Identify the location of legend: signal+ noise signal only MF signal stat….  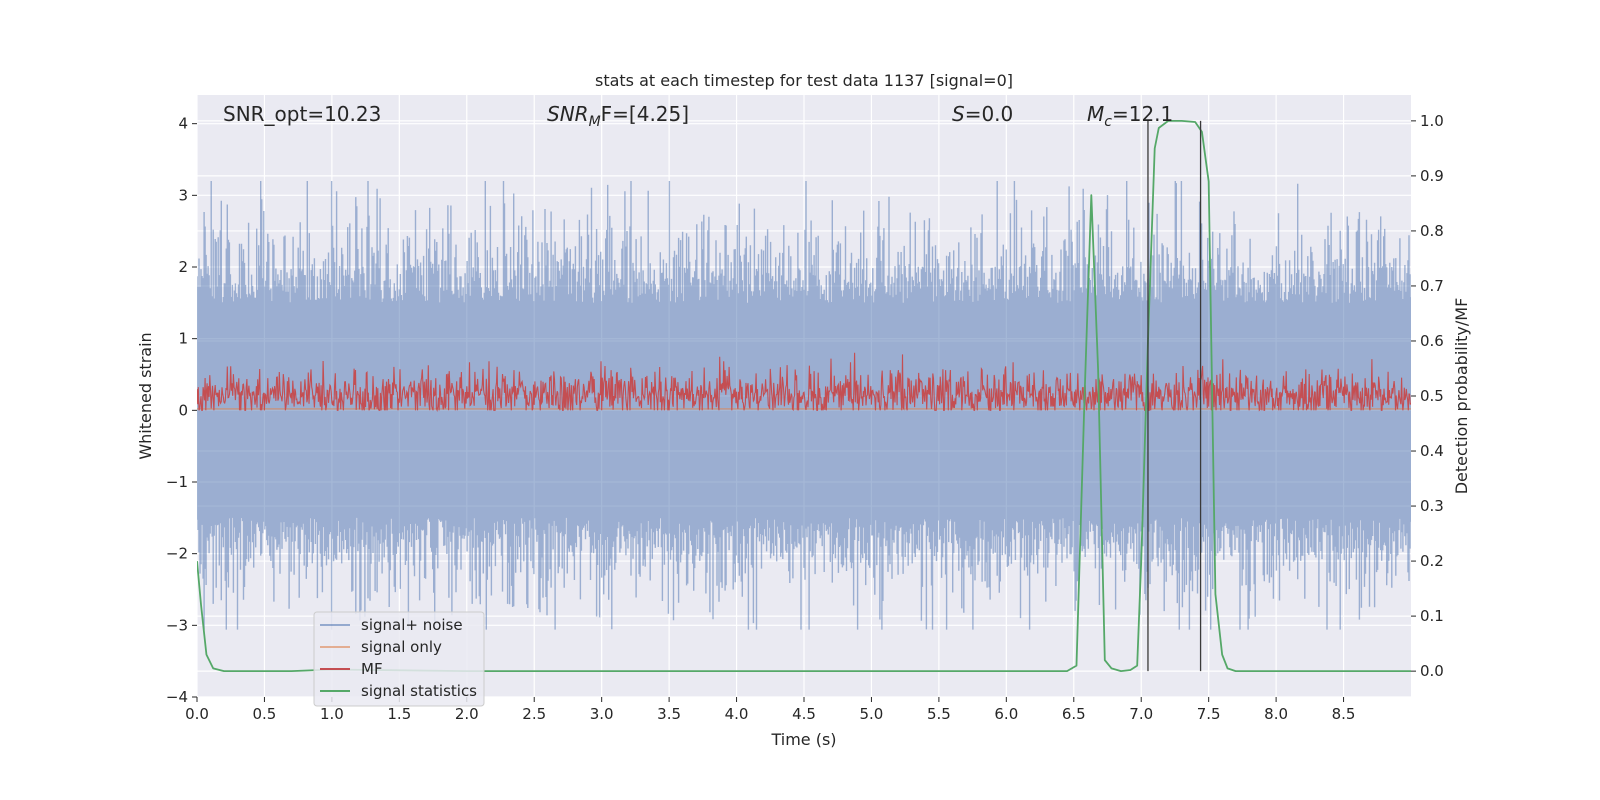
(399, 659).